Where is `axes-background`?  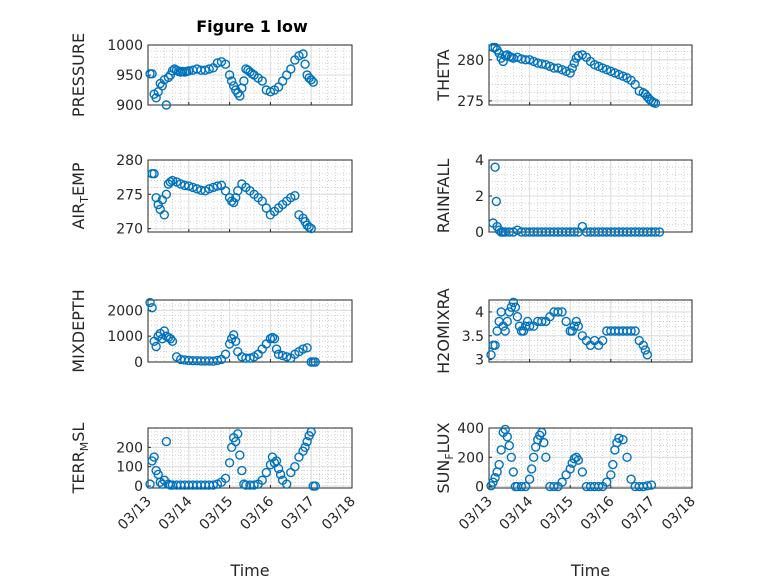 axes-background is located at coordinates (590, 458).